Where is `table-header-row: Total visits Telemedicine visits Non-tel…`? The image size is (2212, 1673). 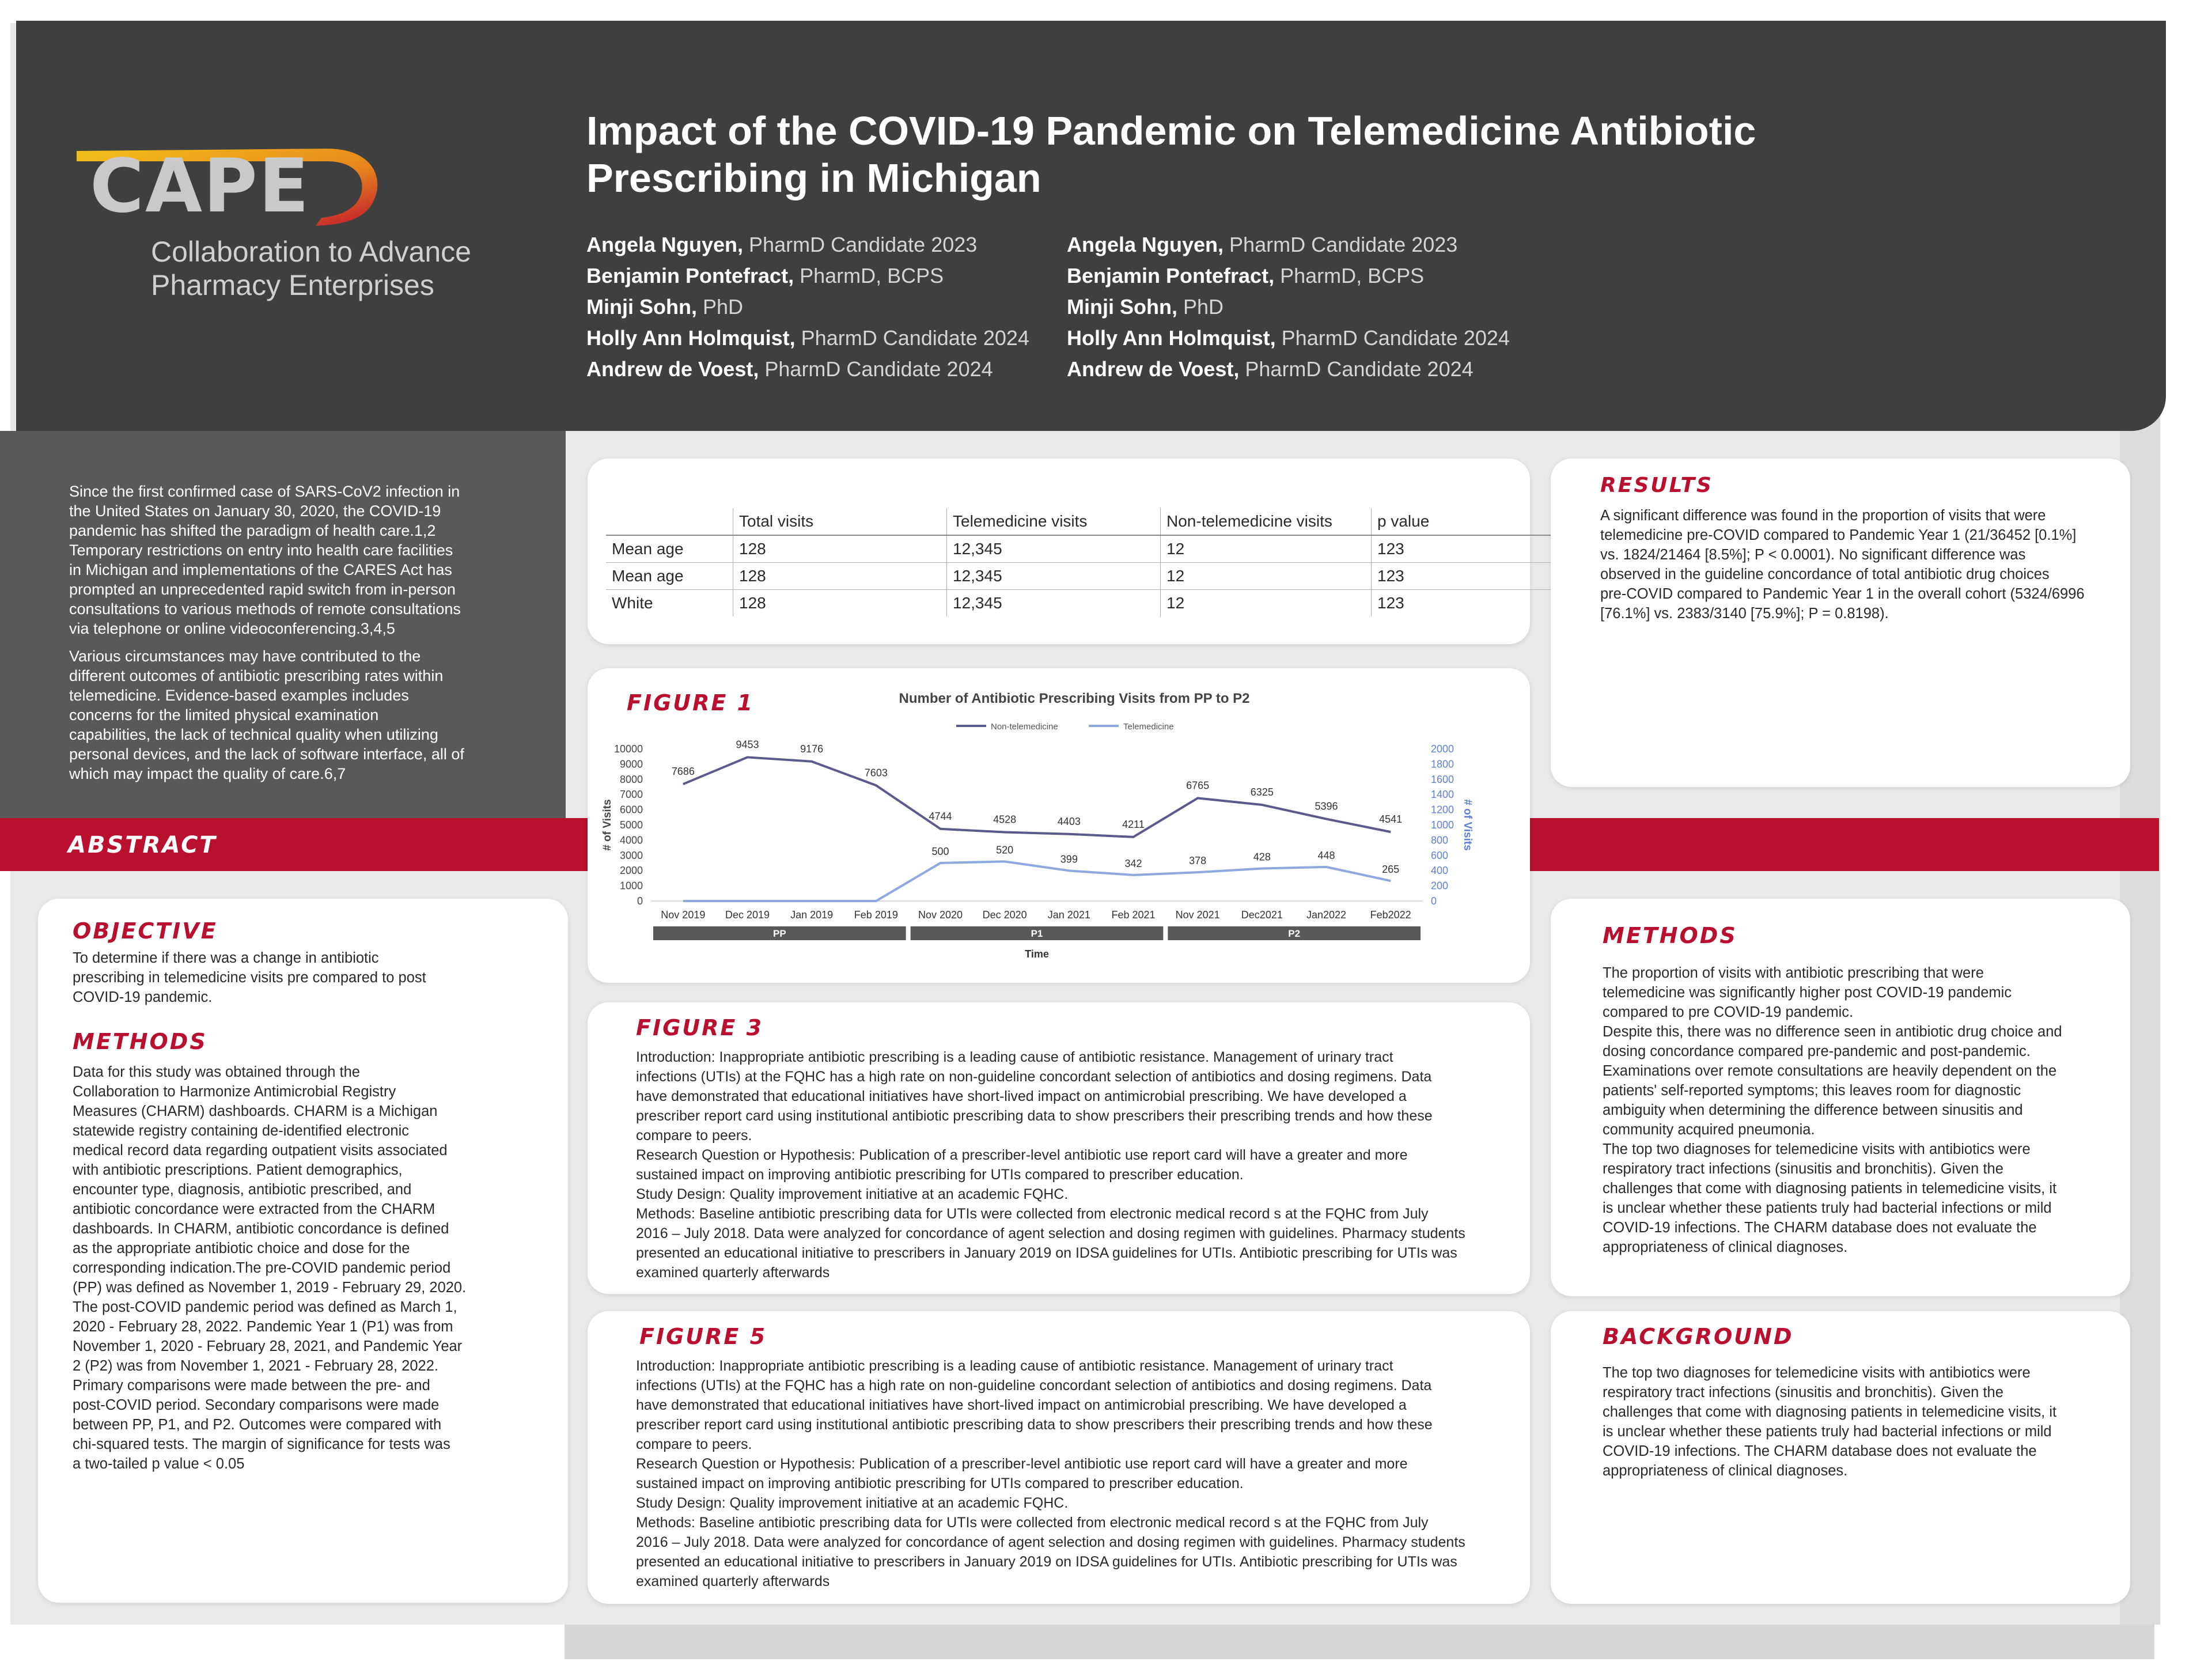 table-header-row: Total visits Telemedicine visits Non-tel… is located at coordinates (1086, 522).